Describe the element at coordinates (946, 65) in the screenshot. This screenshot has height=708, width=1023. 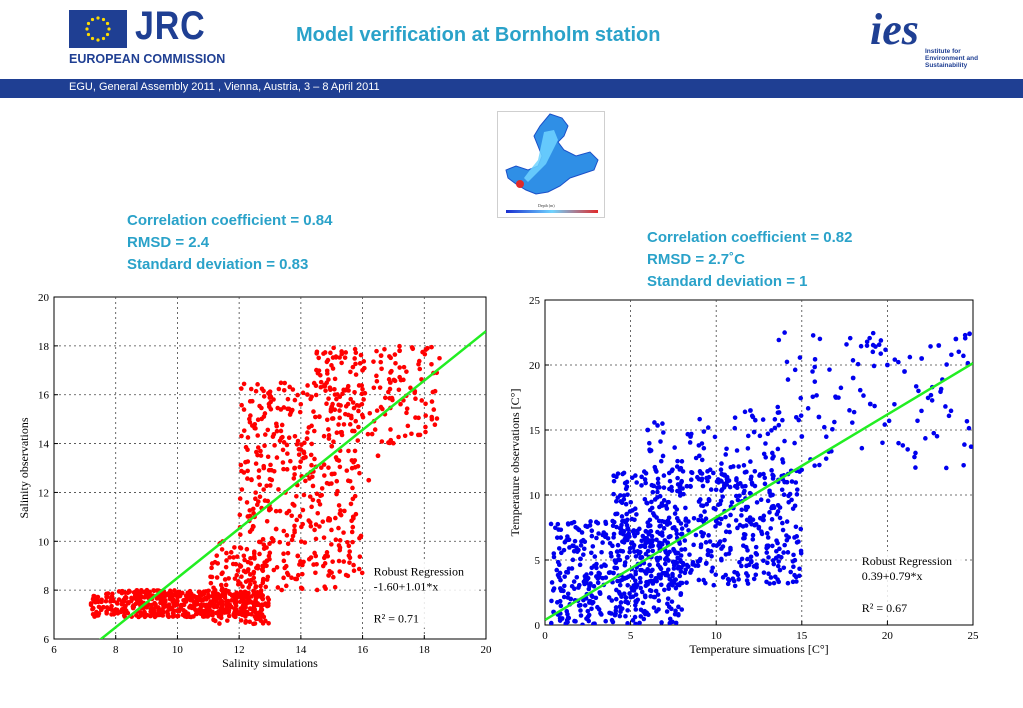
I see `ies-subtitle-line: Sustainability` at that location.